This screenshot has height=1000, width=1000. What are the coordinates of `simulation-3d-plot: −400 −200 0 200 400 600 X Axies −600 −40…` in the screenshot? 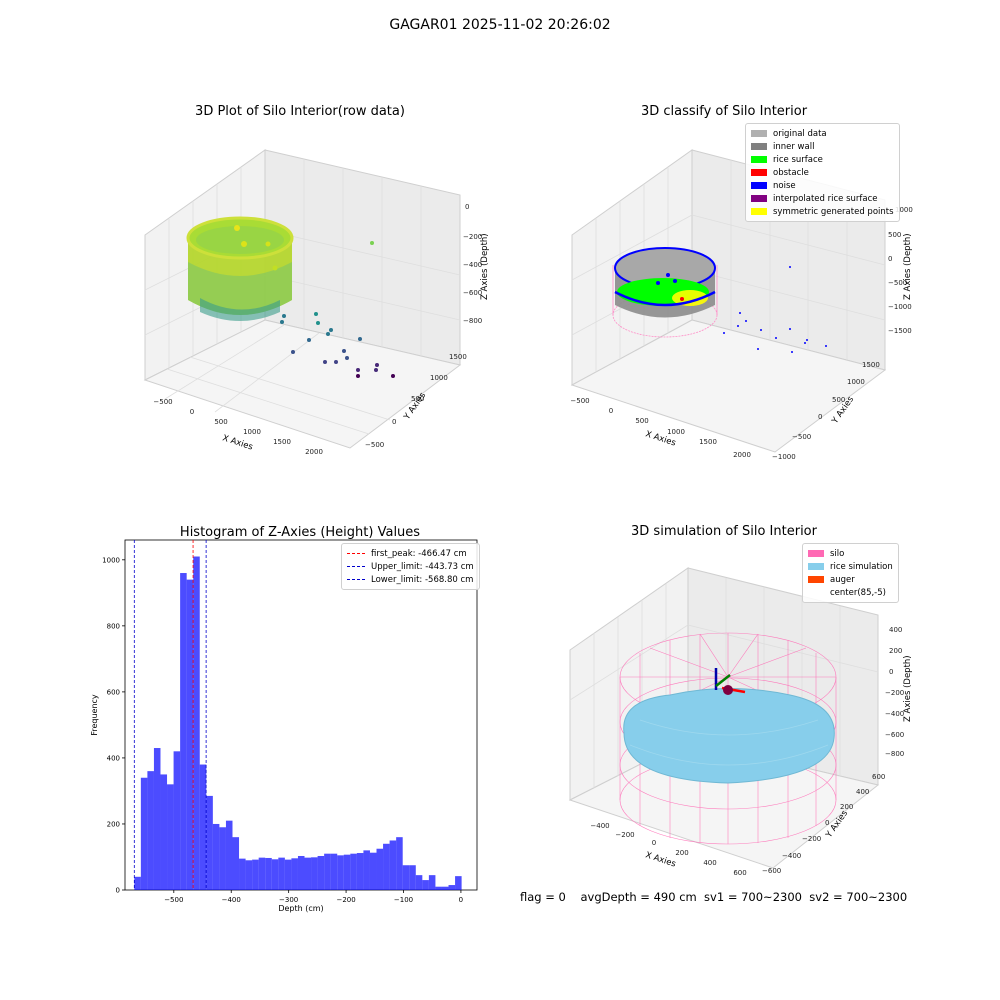 It's located at (740, 722).